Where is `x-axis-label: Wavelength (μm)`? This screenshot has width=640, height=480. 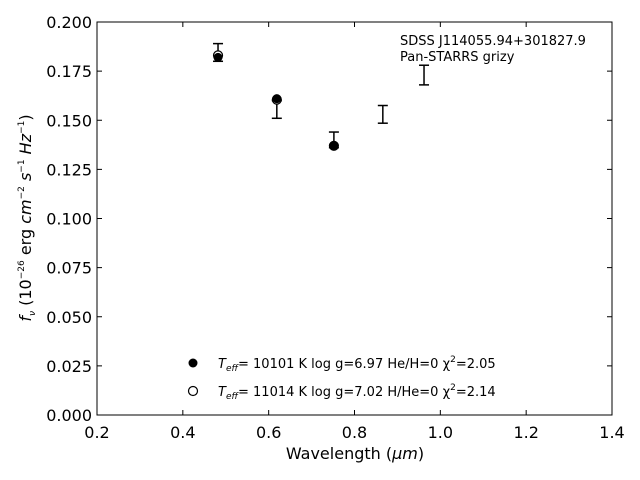 x-axis-label: Wavelength (μm) is located at coordinates (355, 453).